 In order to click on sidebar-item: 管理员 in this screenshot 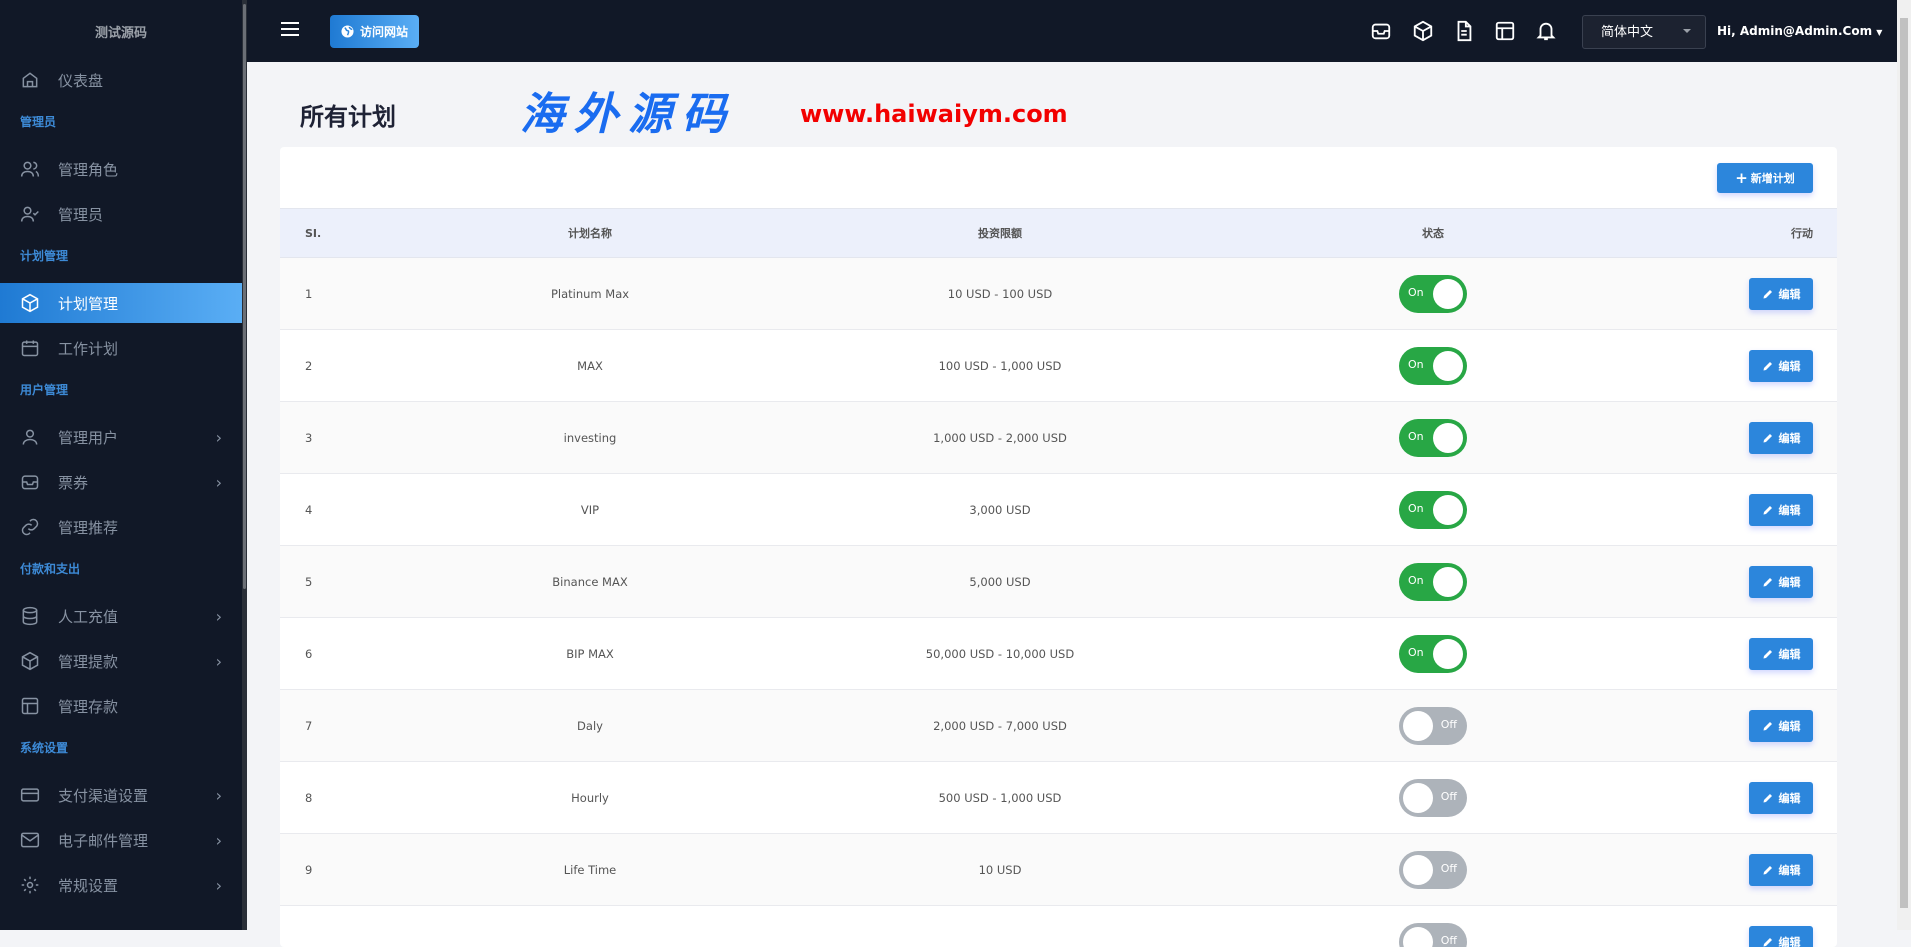, I will do `click(121, 214)`.